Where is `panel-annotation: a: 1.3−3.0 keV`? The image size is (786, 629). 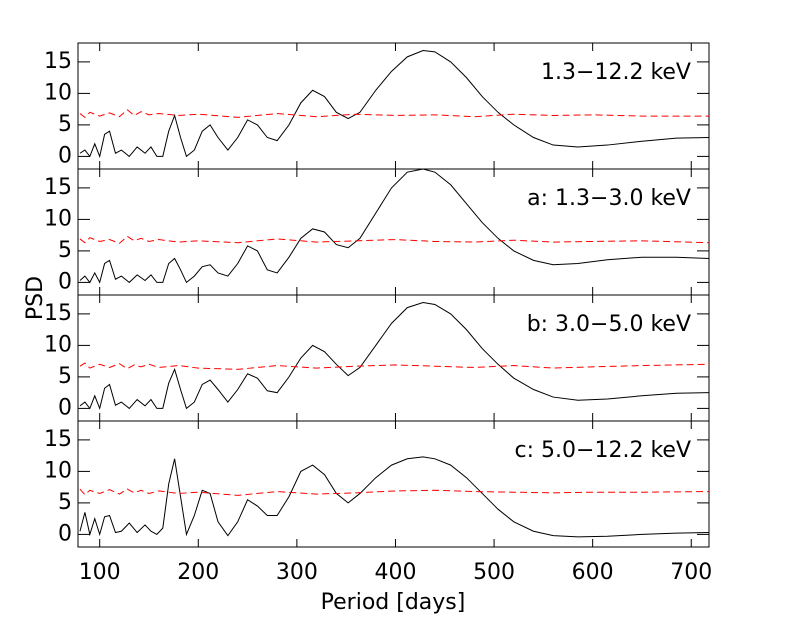
panel-annotation: a: 1.3−3.0 keV is located at coordinates (609, 198).